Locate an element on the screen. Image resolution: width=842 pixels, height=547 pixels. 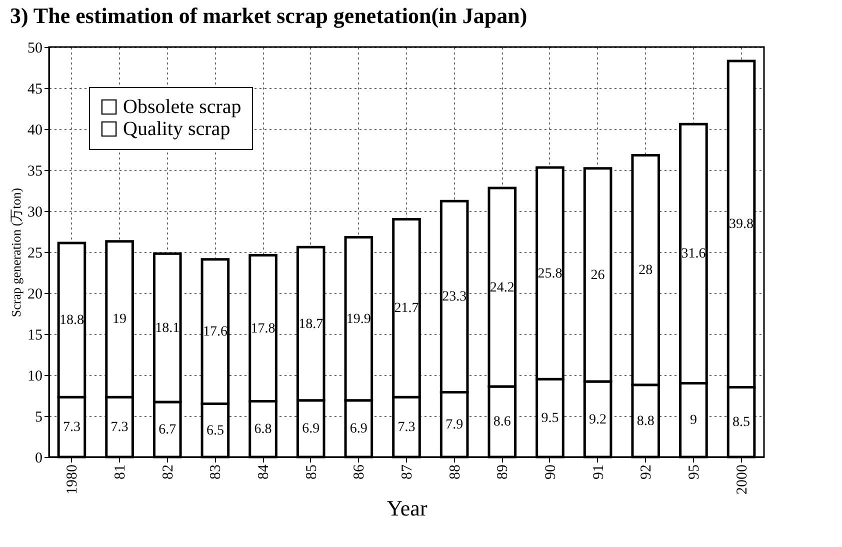
y-tick-label: 30 is located at coordinates (35, 212).